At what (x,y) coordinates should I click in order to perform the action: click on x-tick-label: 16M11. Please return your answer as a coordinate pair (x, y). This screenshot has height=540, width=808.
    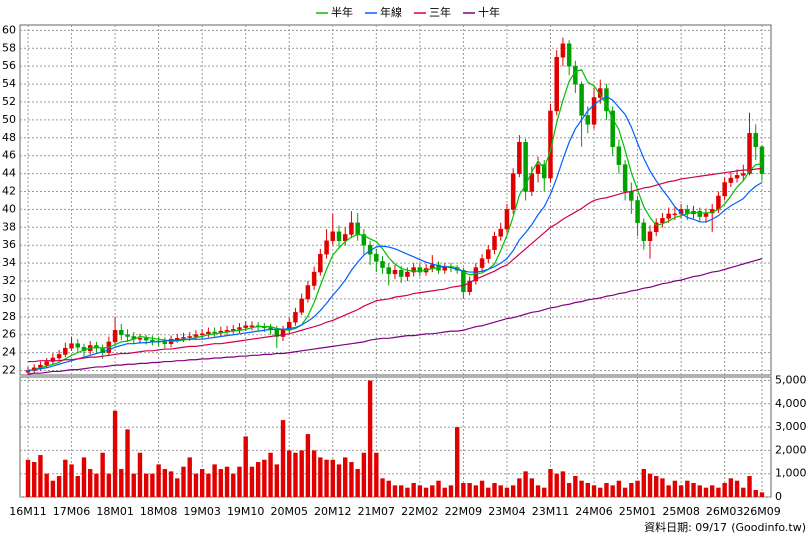
    Looking at the image, I should click on (28, 511).